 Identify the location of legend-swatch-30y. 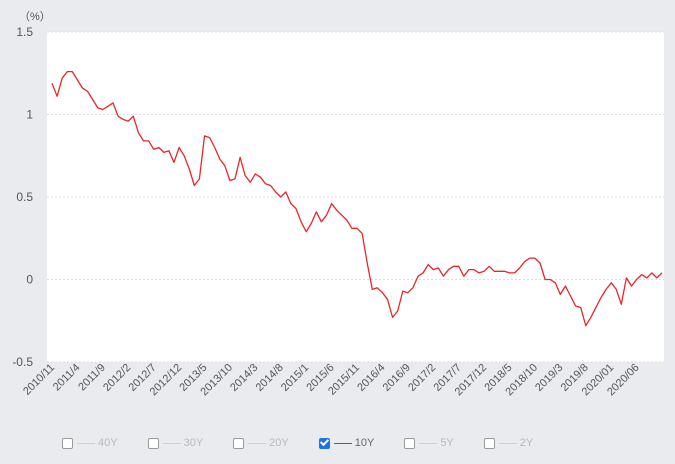
(171, 443).